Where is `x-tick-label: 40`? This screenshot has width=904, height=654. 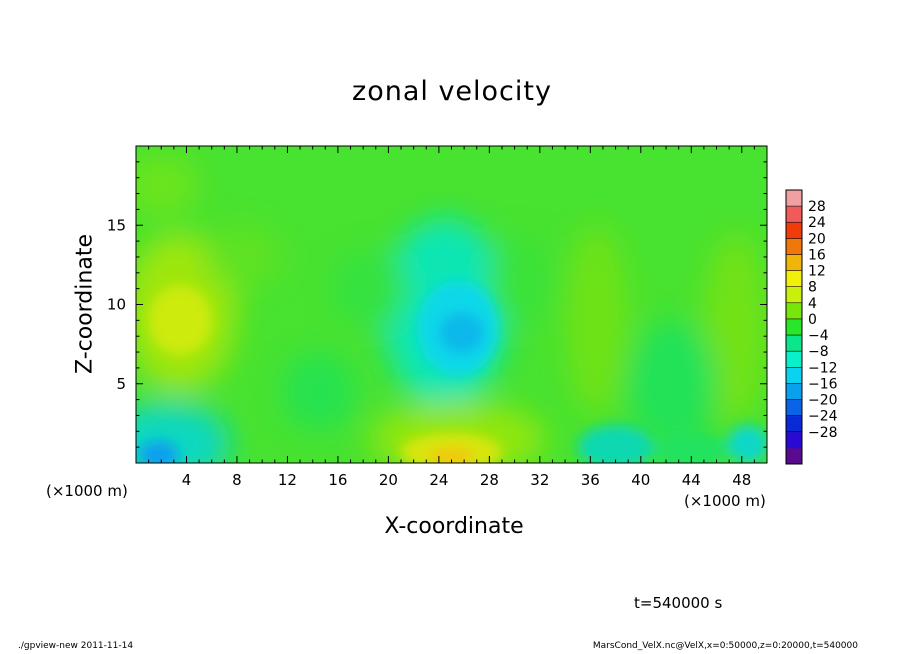
x-tick-label: 40 is located at coordinates (640, 480).